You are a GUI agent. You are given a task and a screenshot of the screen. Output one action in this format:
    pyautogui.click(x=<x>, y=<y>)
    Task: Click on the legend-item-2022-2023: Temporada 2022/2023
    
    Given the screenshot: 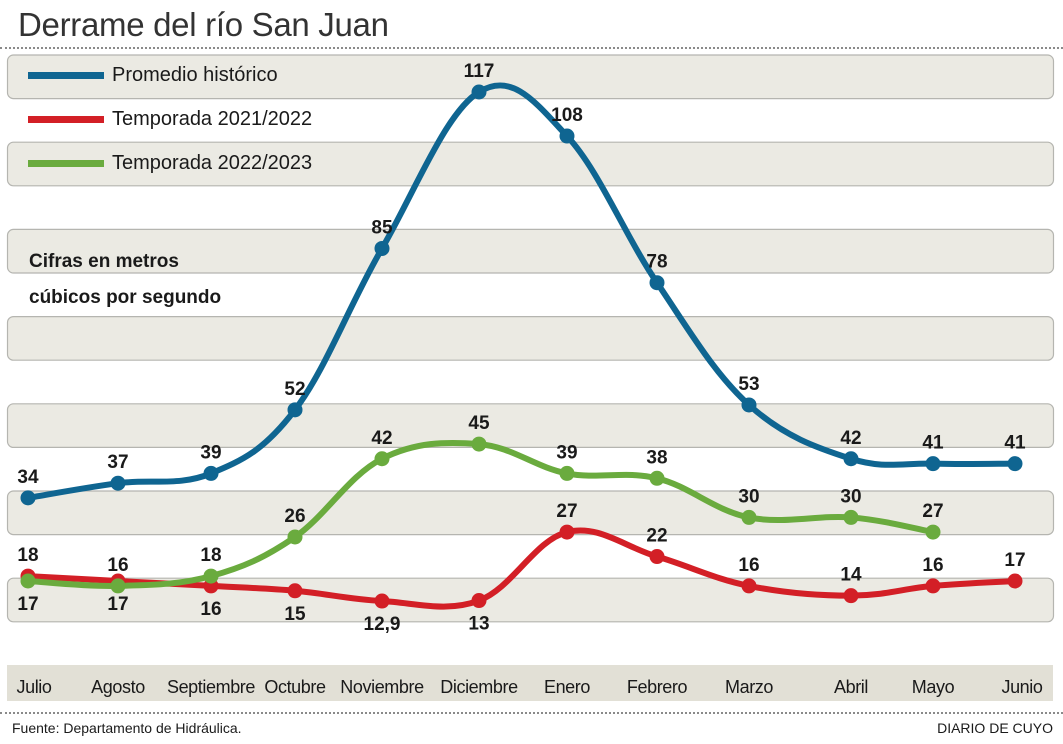 What is the action you would take?
    pyautogui.click(x=170, y=163)
    